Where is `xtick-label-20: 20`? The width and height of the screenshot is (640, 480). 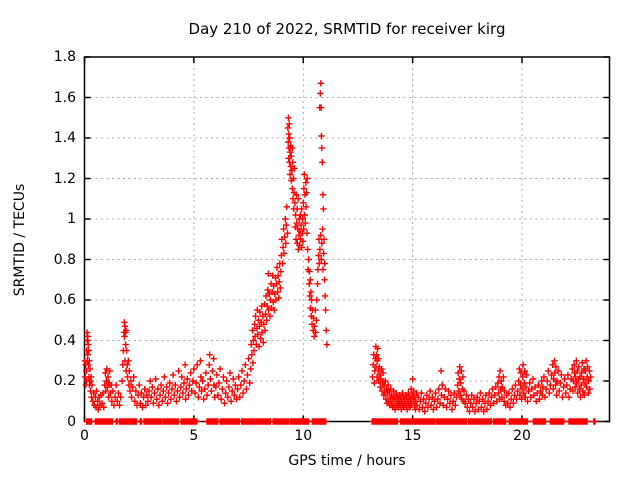
xtick-label-20: 20 is located at coordinates (522, 436).